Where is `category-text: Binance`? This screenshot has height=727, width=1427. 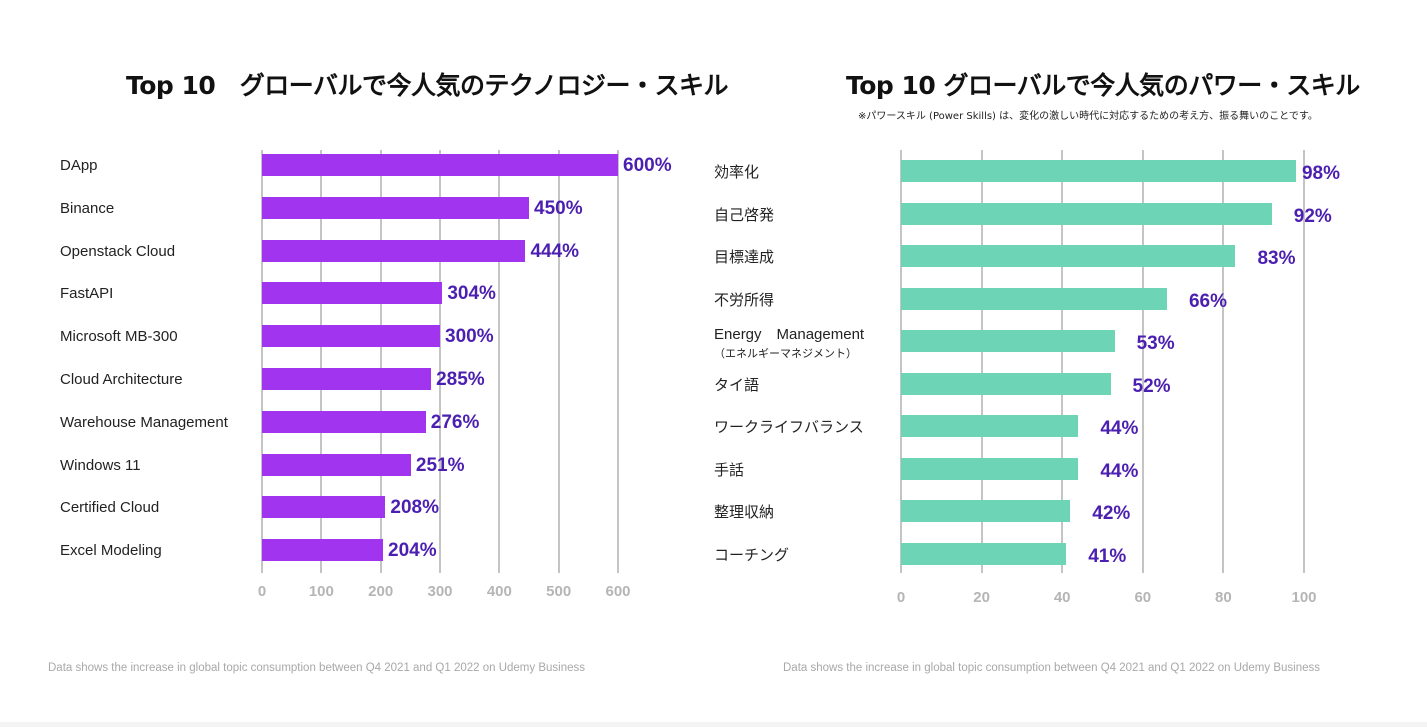
category-text: Binance is located at coordinates (87, 208).